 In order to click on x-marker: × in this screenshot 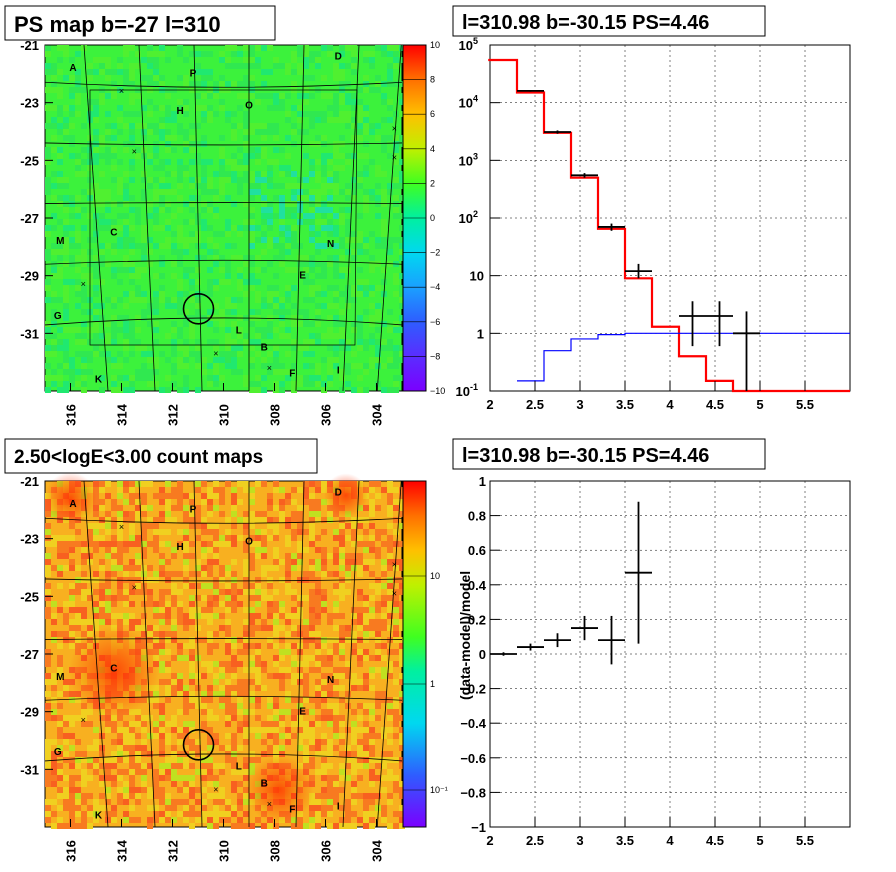, I will do `click(134, 588)`.